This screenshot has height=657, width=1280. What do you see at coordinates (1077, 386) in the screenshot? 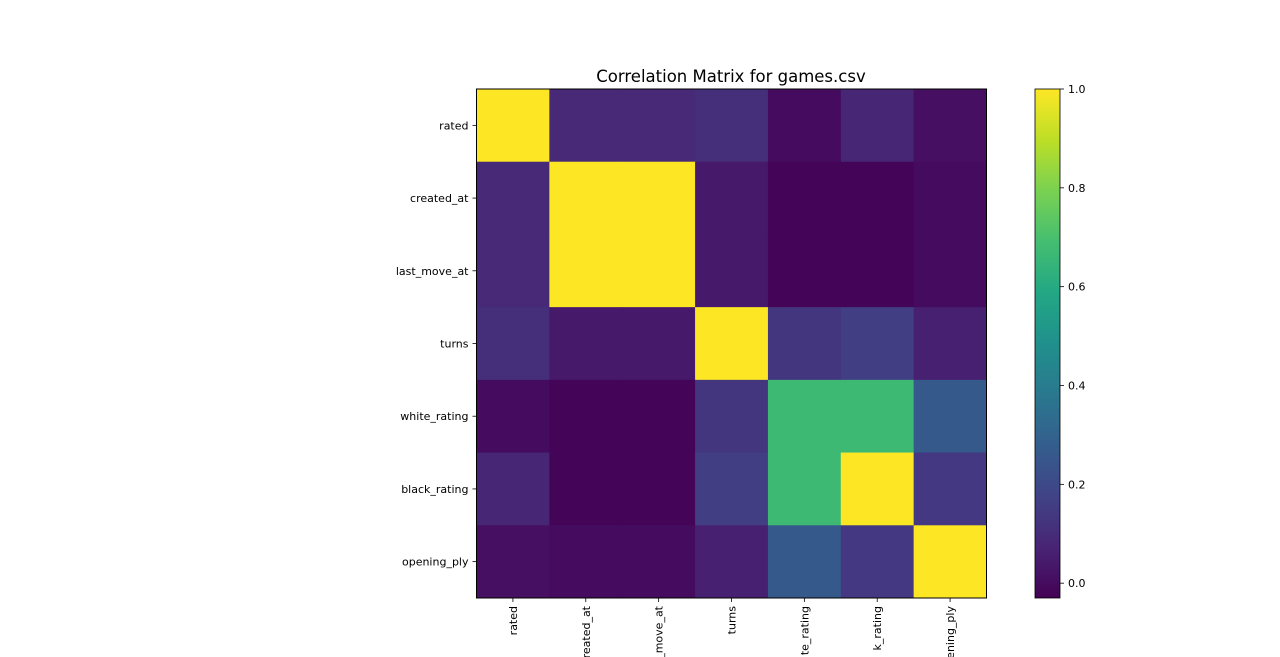
I see `colorbar-tick-label: 0.4` at bounding box center [1077, 386].